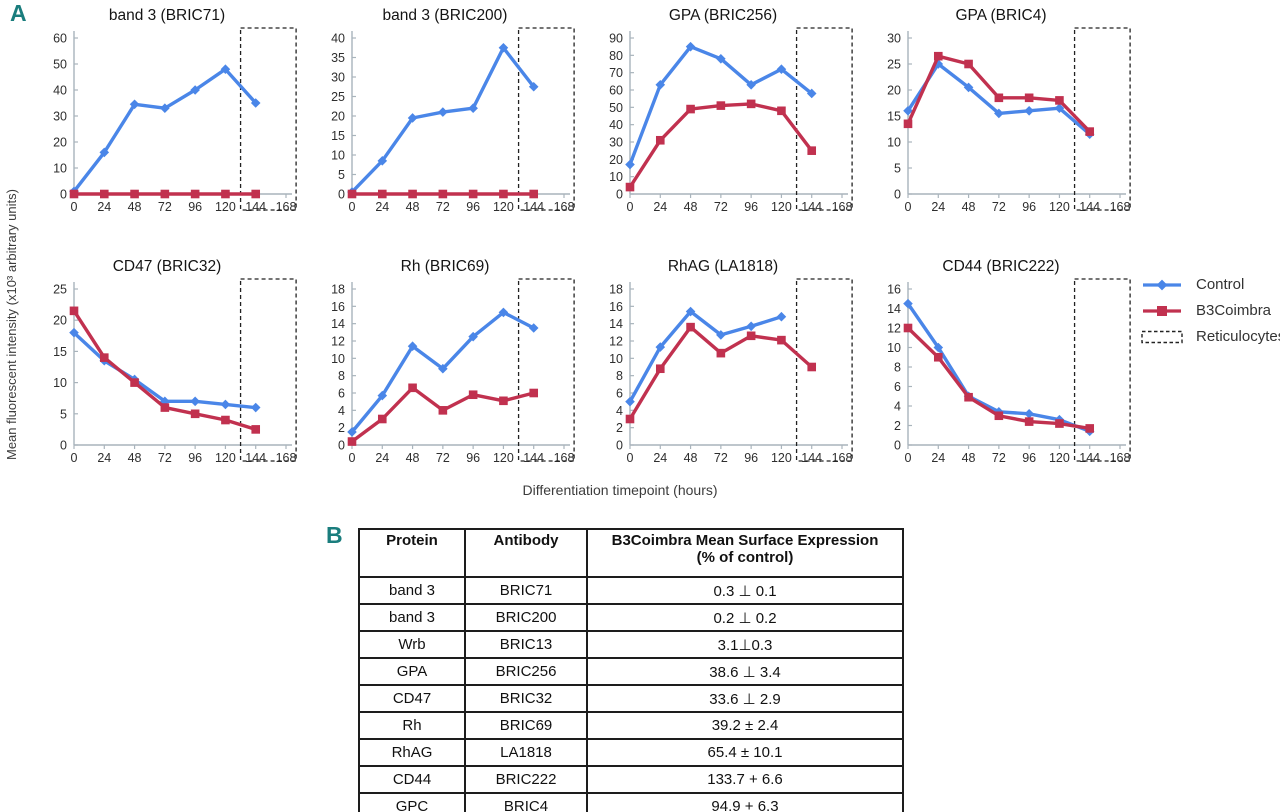  Describe the element at coordinates (745, 725) in the screenshot. I see `expression-cell: 39.2 ± 2.4` at that location.